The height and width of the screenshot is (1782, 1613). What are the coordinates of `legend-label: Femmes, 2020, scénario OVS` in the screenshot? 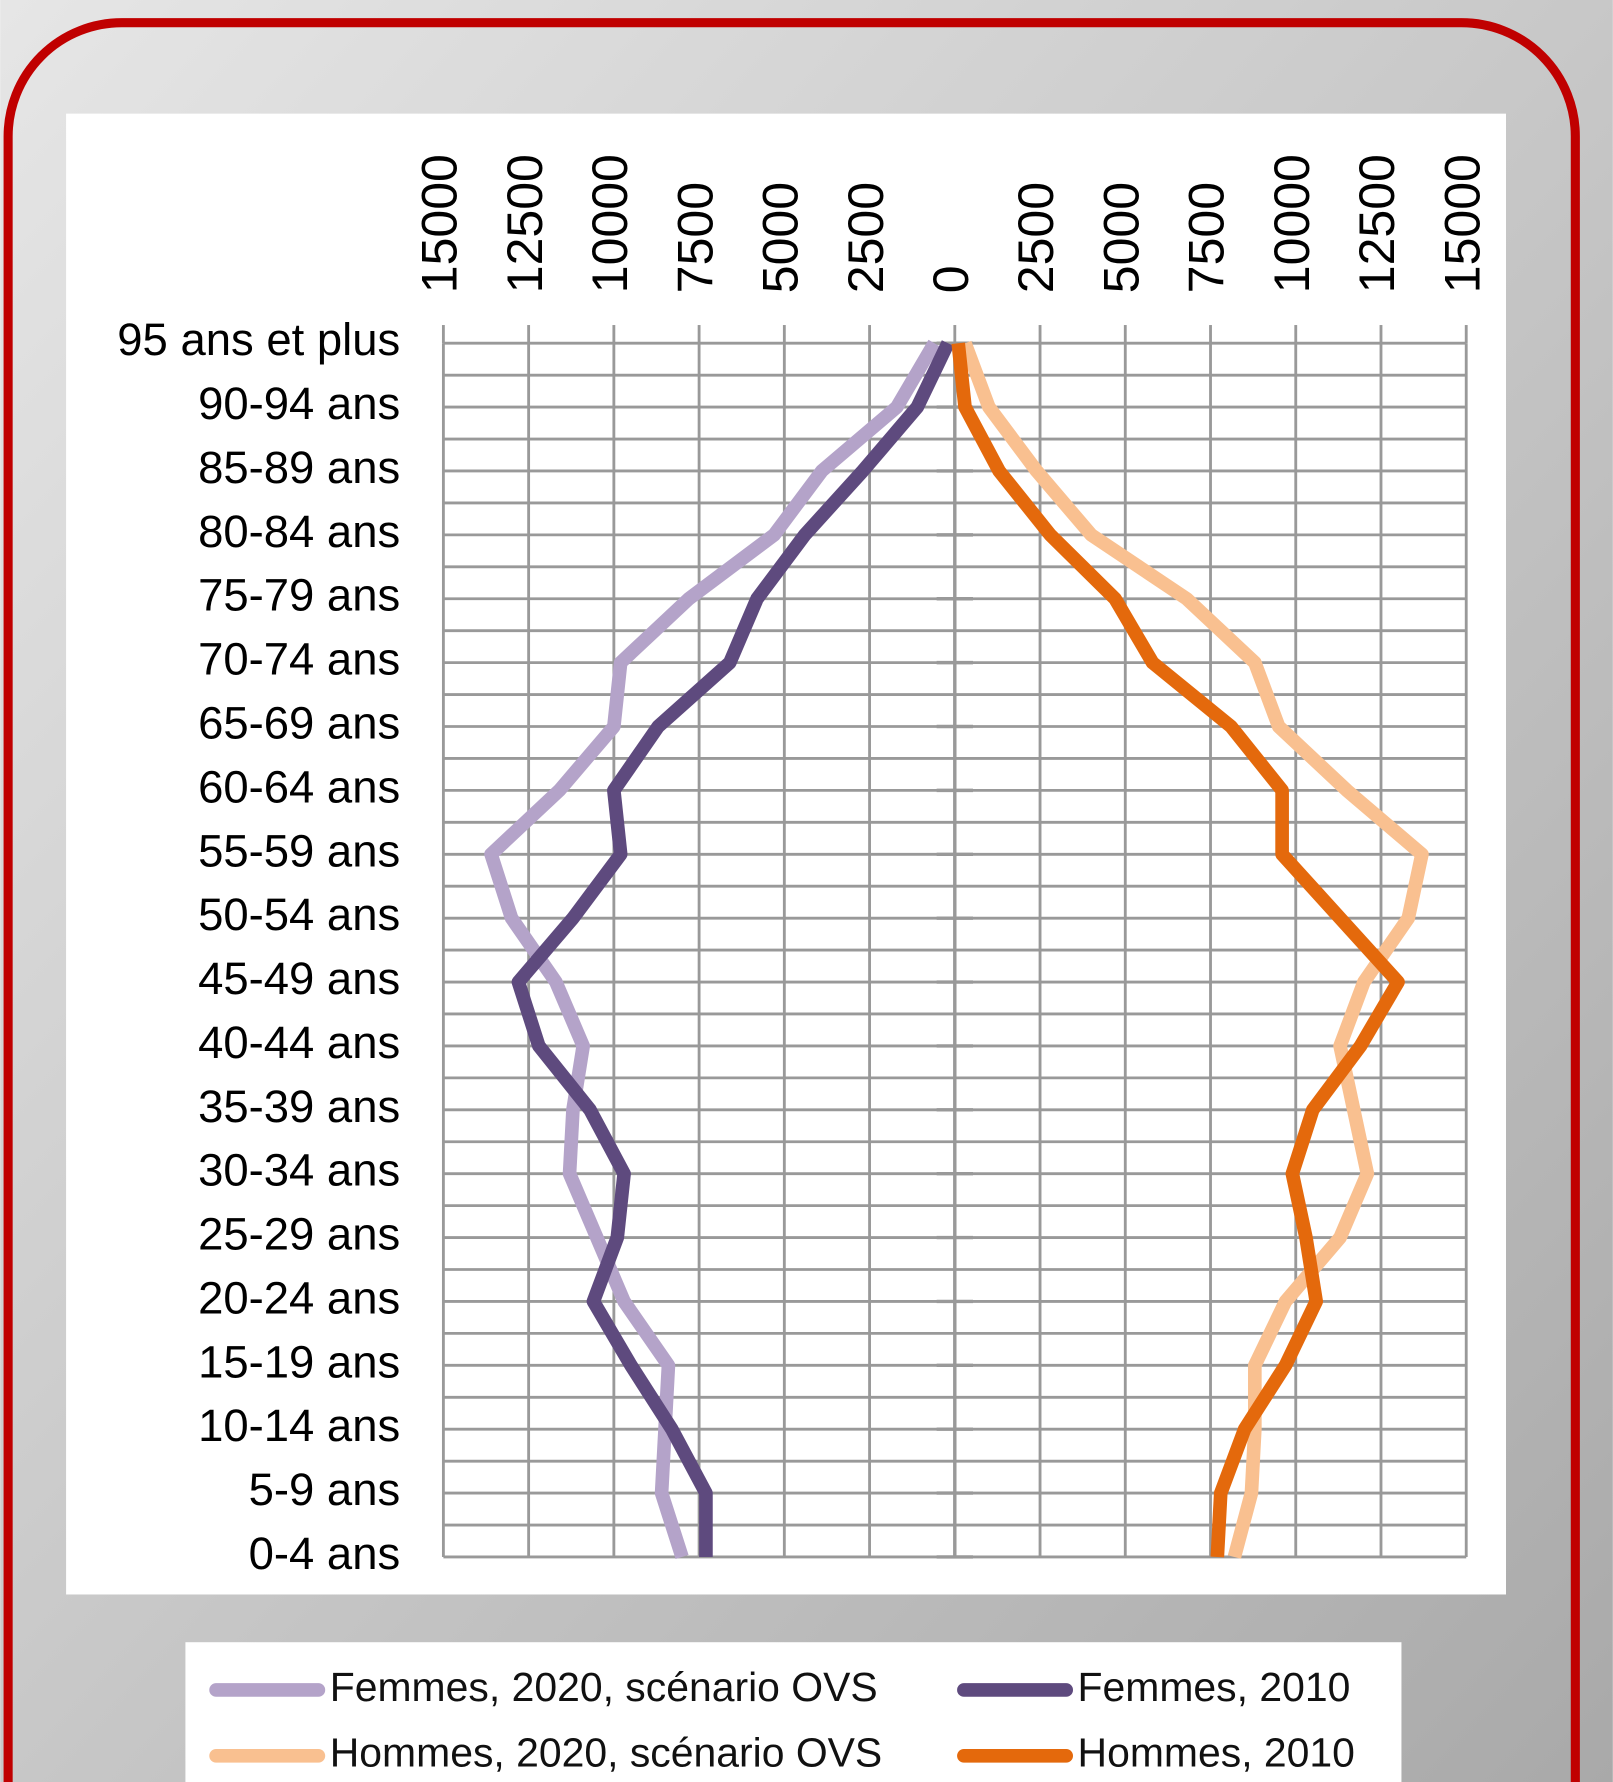 It's located at (604, 1687).